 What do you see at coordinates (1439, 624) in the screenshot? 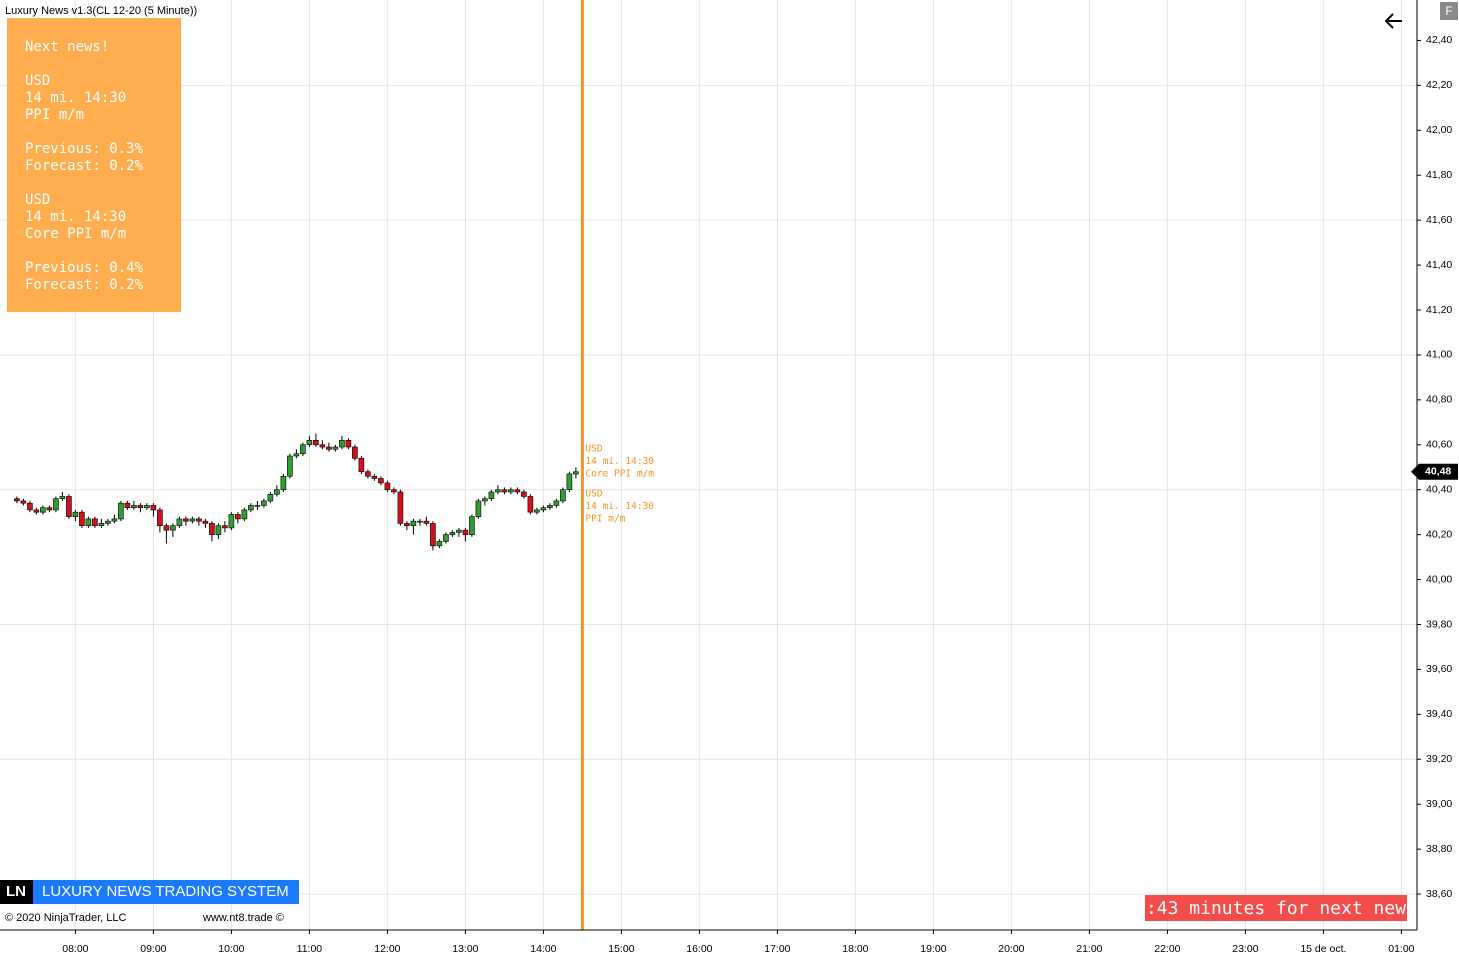
I see `y-tick-label: 39,80` at bounding box center [1439, 624].